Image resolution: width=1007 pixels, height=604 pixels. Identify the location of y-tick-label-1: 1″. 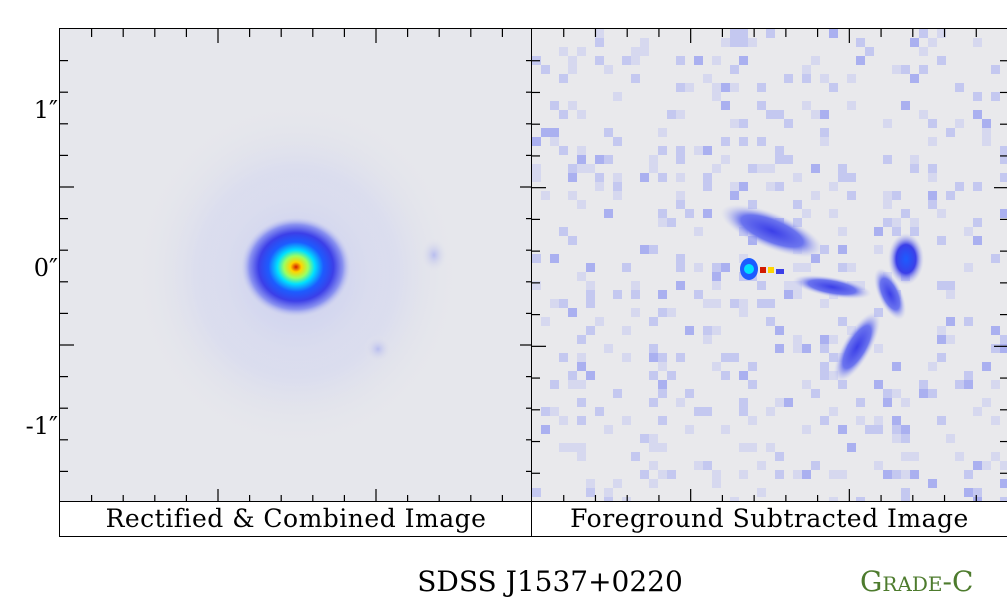
(45, 110).